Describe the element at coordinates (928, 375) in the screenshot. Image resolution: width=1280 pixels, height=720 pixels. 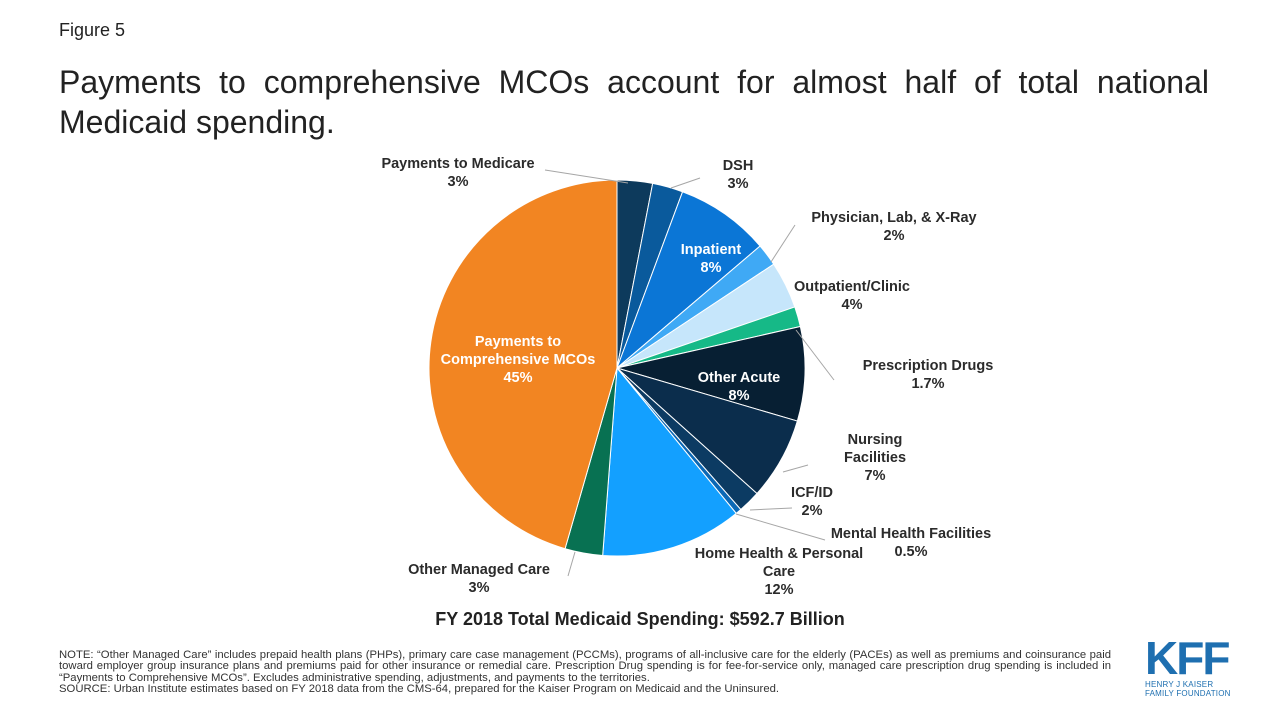
I see `slice-label: Prescription Drugs 1.7%` at that location.